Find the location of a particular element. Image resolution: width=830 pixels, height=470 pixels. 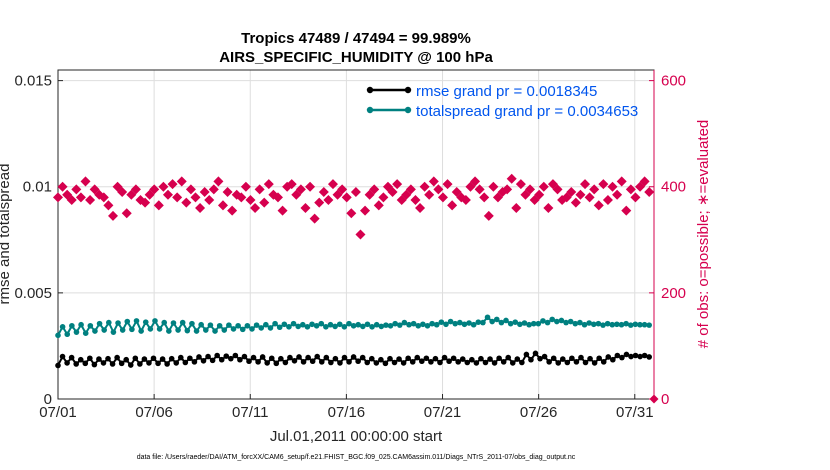

y2-tick-label: 0 is located at coordinates (665, 399).